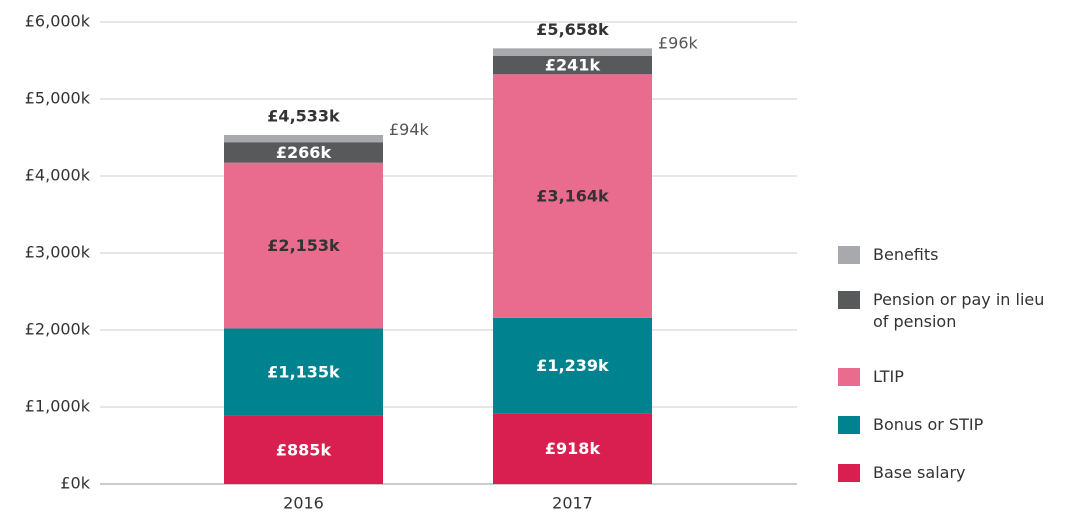 The height and width of the screenshot is (515, 1078). Describe the element at coordinates (58, 175) in the screenshot. I see `y-tick-label: £4,000k` at that location.